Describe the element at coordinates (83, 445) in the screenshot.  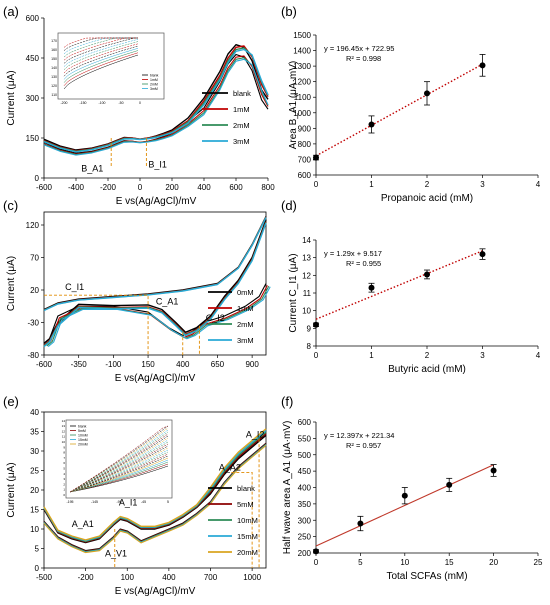
I see `inset-legend-label: 20mM` at that location.